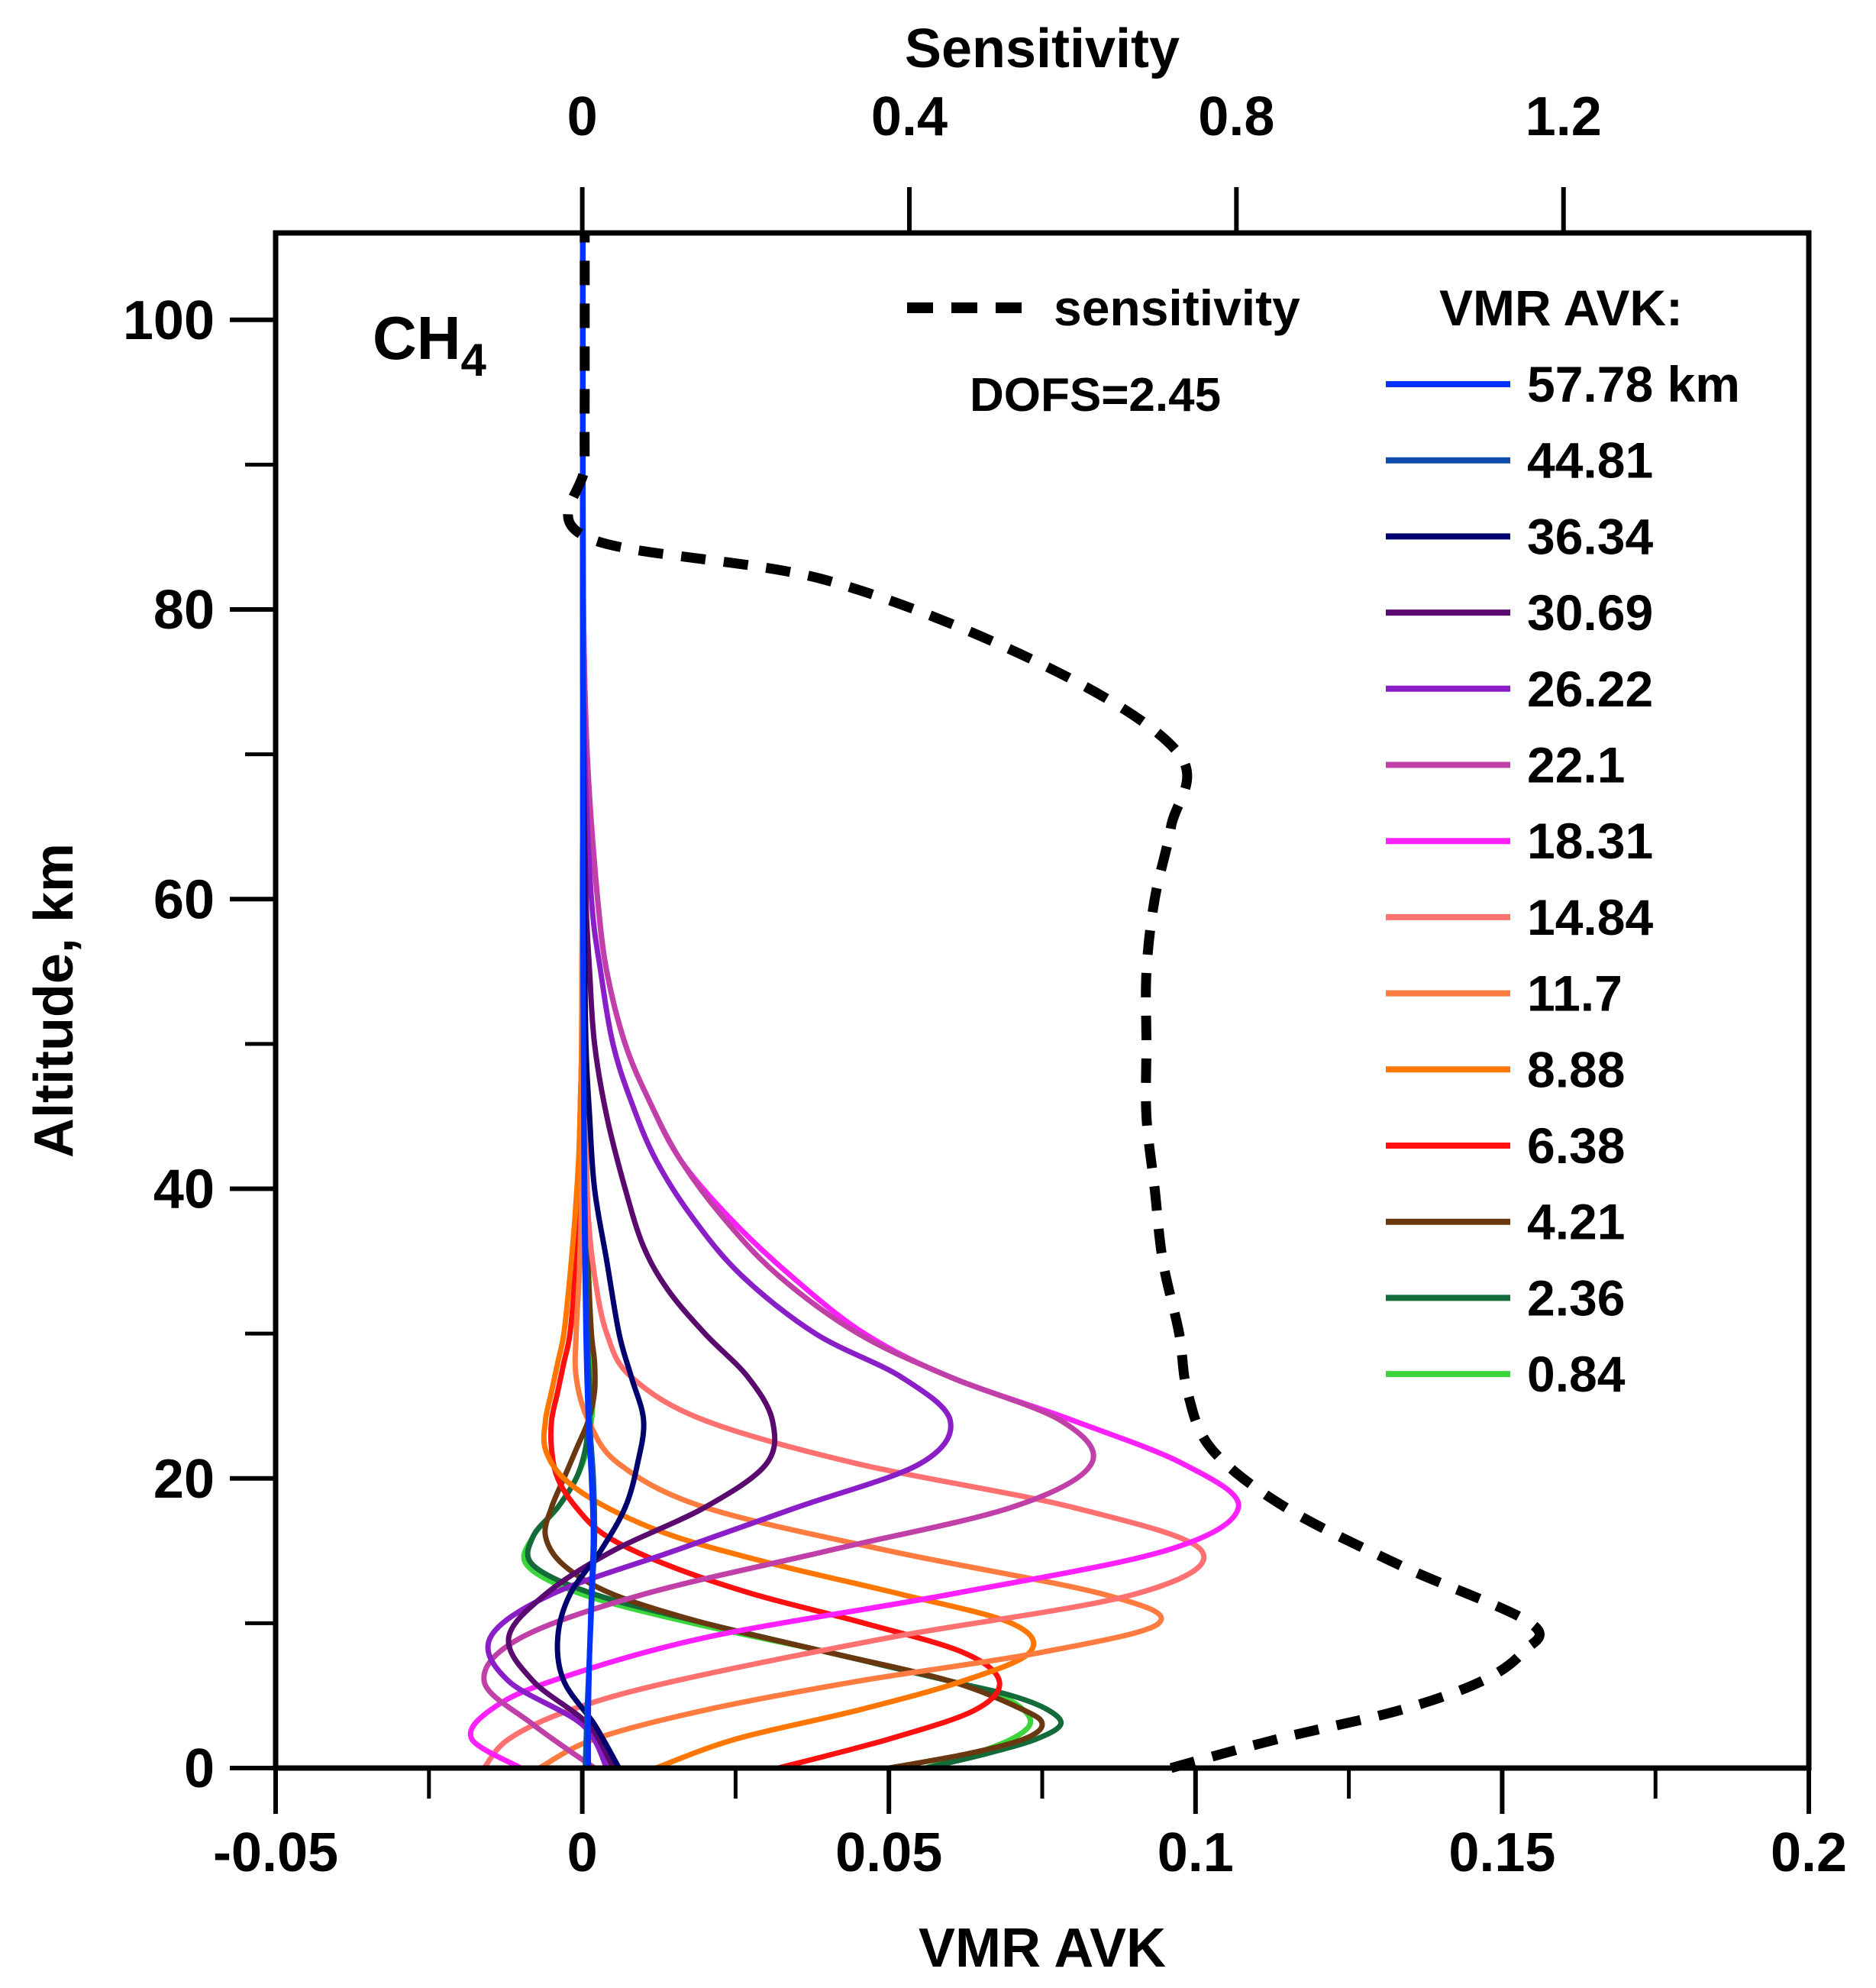  Describe the element at coordinates (888, 1852) in the screenshot. I see `x-tick-label: 0.05` at that location.